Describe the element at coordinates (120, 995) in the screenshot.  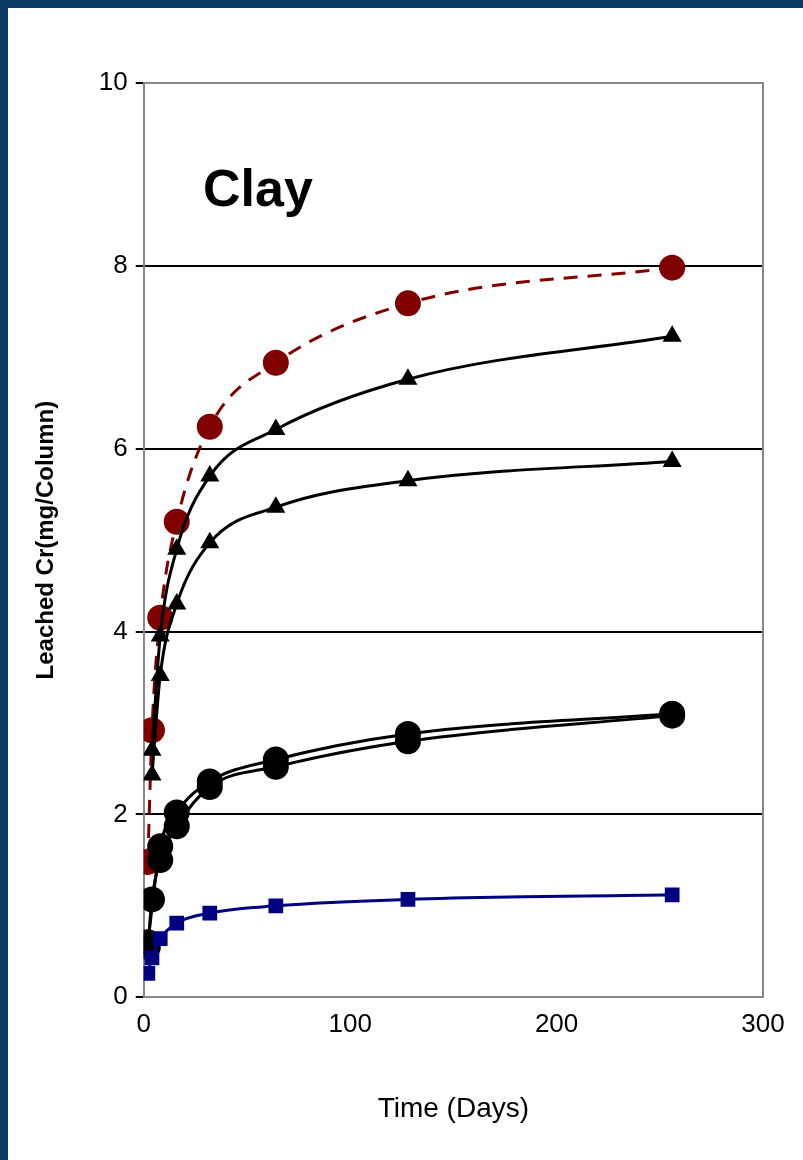
I see `y-tick-label: 0` at that location.